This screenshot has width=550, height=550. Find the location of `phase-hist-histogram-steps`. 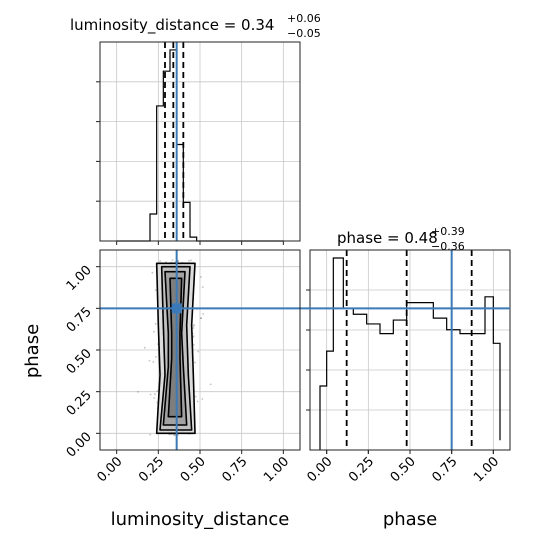

phase-hist-histogram-steps is located at coordinates (410, 353).